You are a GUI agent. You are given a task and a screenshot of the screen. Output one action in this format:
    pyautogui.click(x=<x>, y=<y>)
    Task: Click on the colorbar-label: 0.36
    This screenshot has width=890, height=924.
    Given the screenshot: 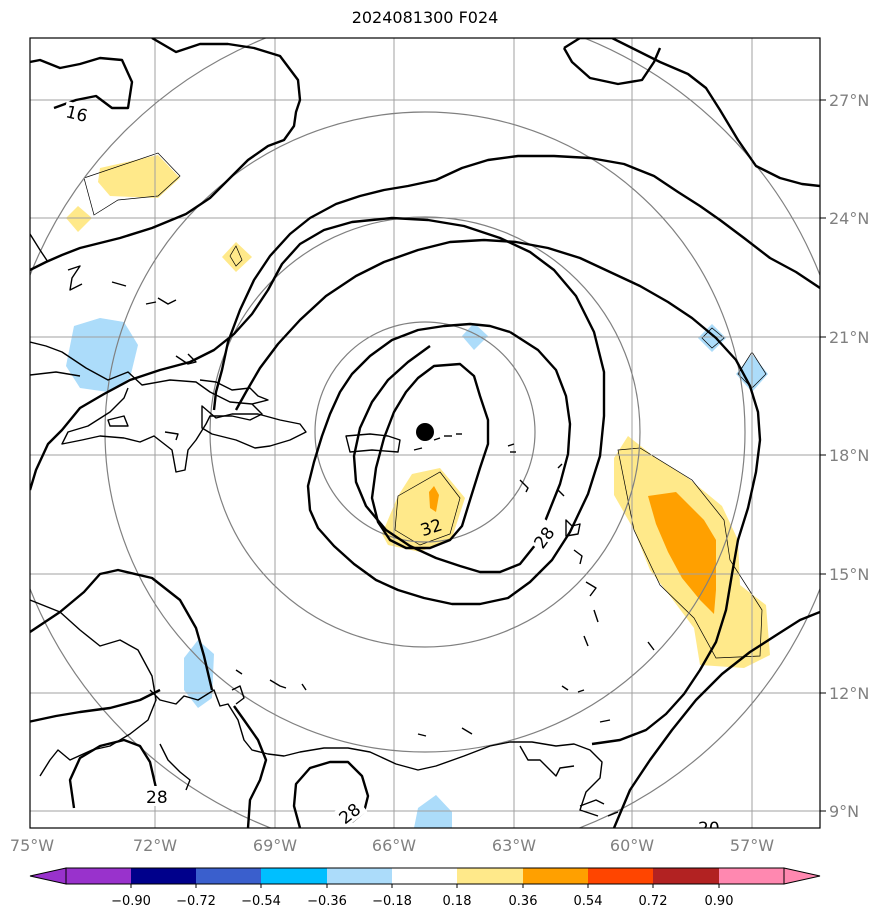 What is the action you would take?
    pyautogui.click(x=523, y=901)
    